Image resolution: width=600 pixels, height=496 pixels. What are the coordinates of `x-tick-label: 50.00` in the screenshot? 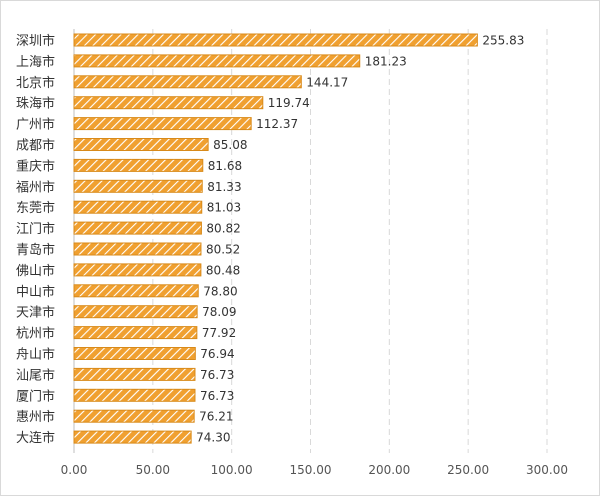 It's located at (153, 470).